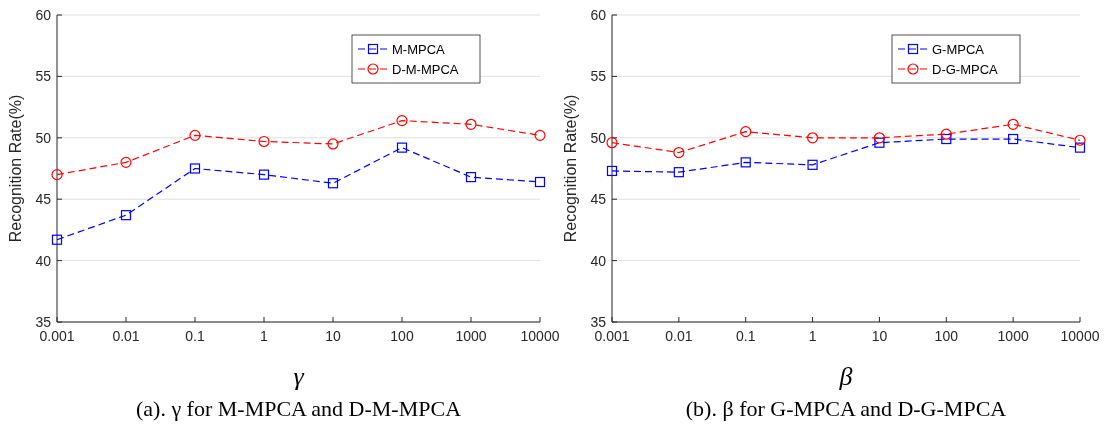  Describe the element at coordinates (298, 408) in the screenshot. I see `text: (a). γ for M-MPCA and D-M-MPCA` at that location.